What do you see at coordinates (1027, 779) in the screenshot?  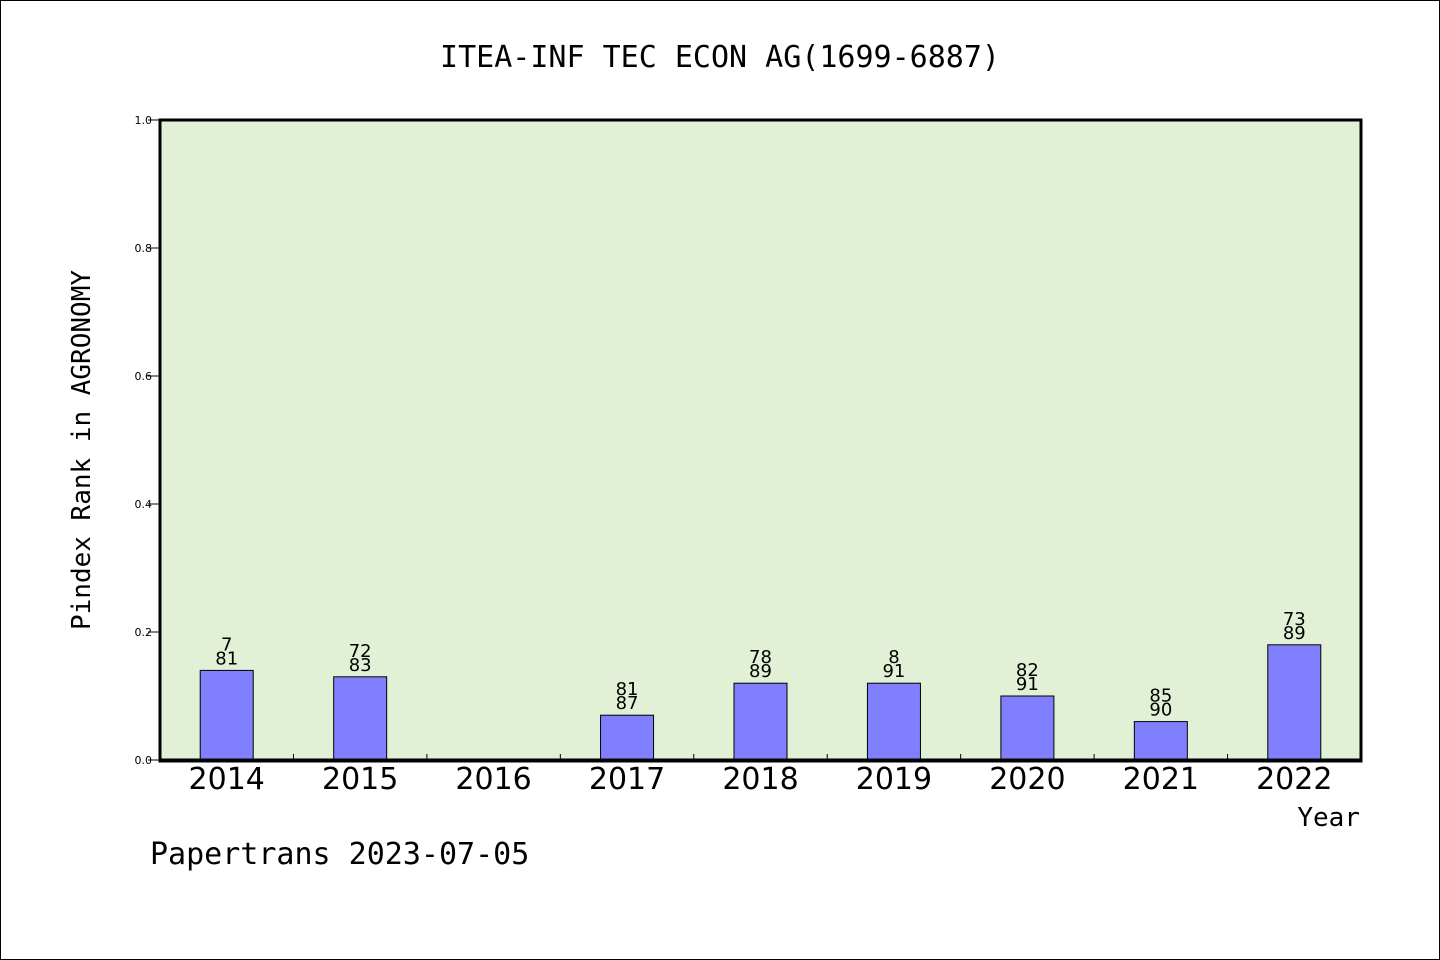 I see `x-tick-label: 2020` at bounding box center [1027, 779].